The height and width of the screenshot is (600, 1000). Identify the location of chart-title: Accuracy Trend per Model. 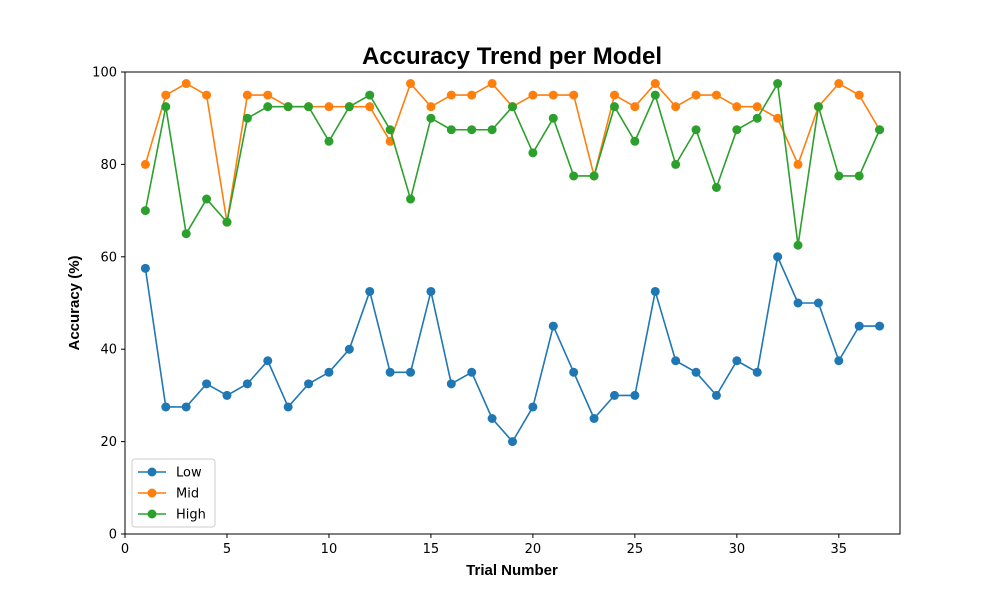
(512, 56).